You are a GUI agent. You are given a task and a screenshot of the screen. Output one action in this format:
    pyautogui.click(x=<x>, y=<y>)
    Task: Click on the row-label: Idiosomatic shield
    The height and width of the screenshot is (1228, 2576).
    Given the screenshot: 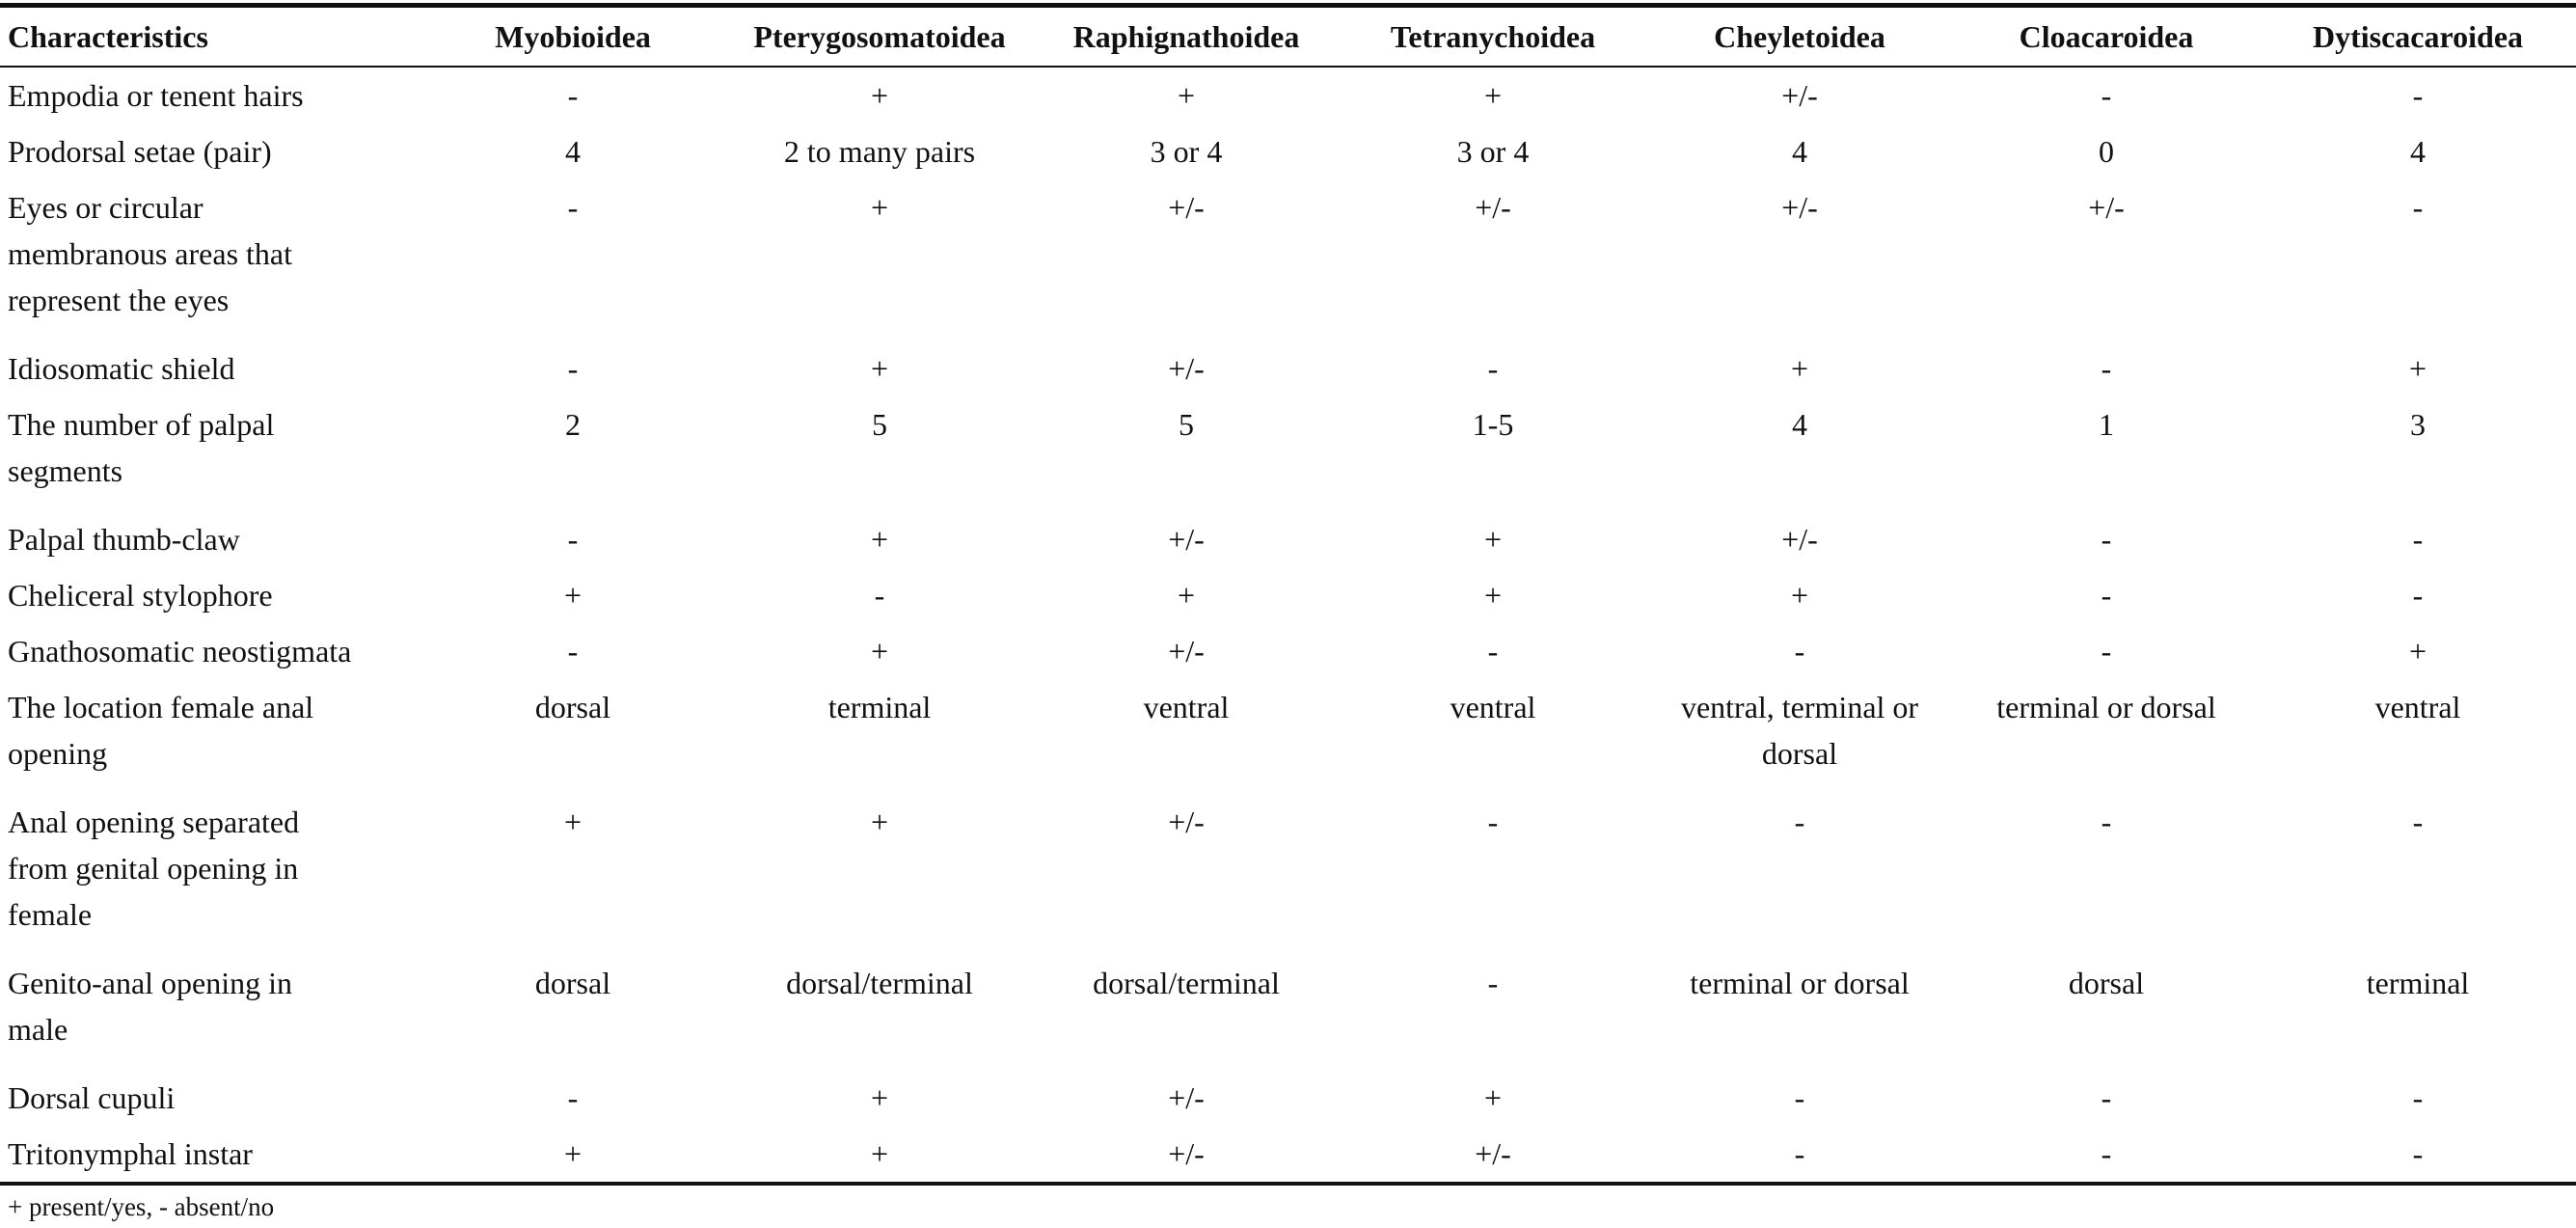 What is the action you would take?
    pyautogui.click(x=121, y=368)
    